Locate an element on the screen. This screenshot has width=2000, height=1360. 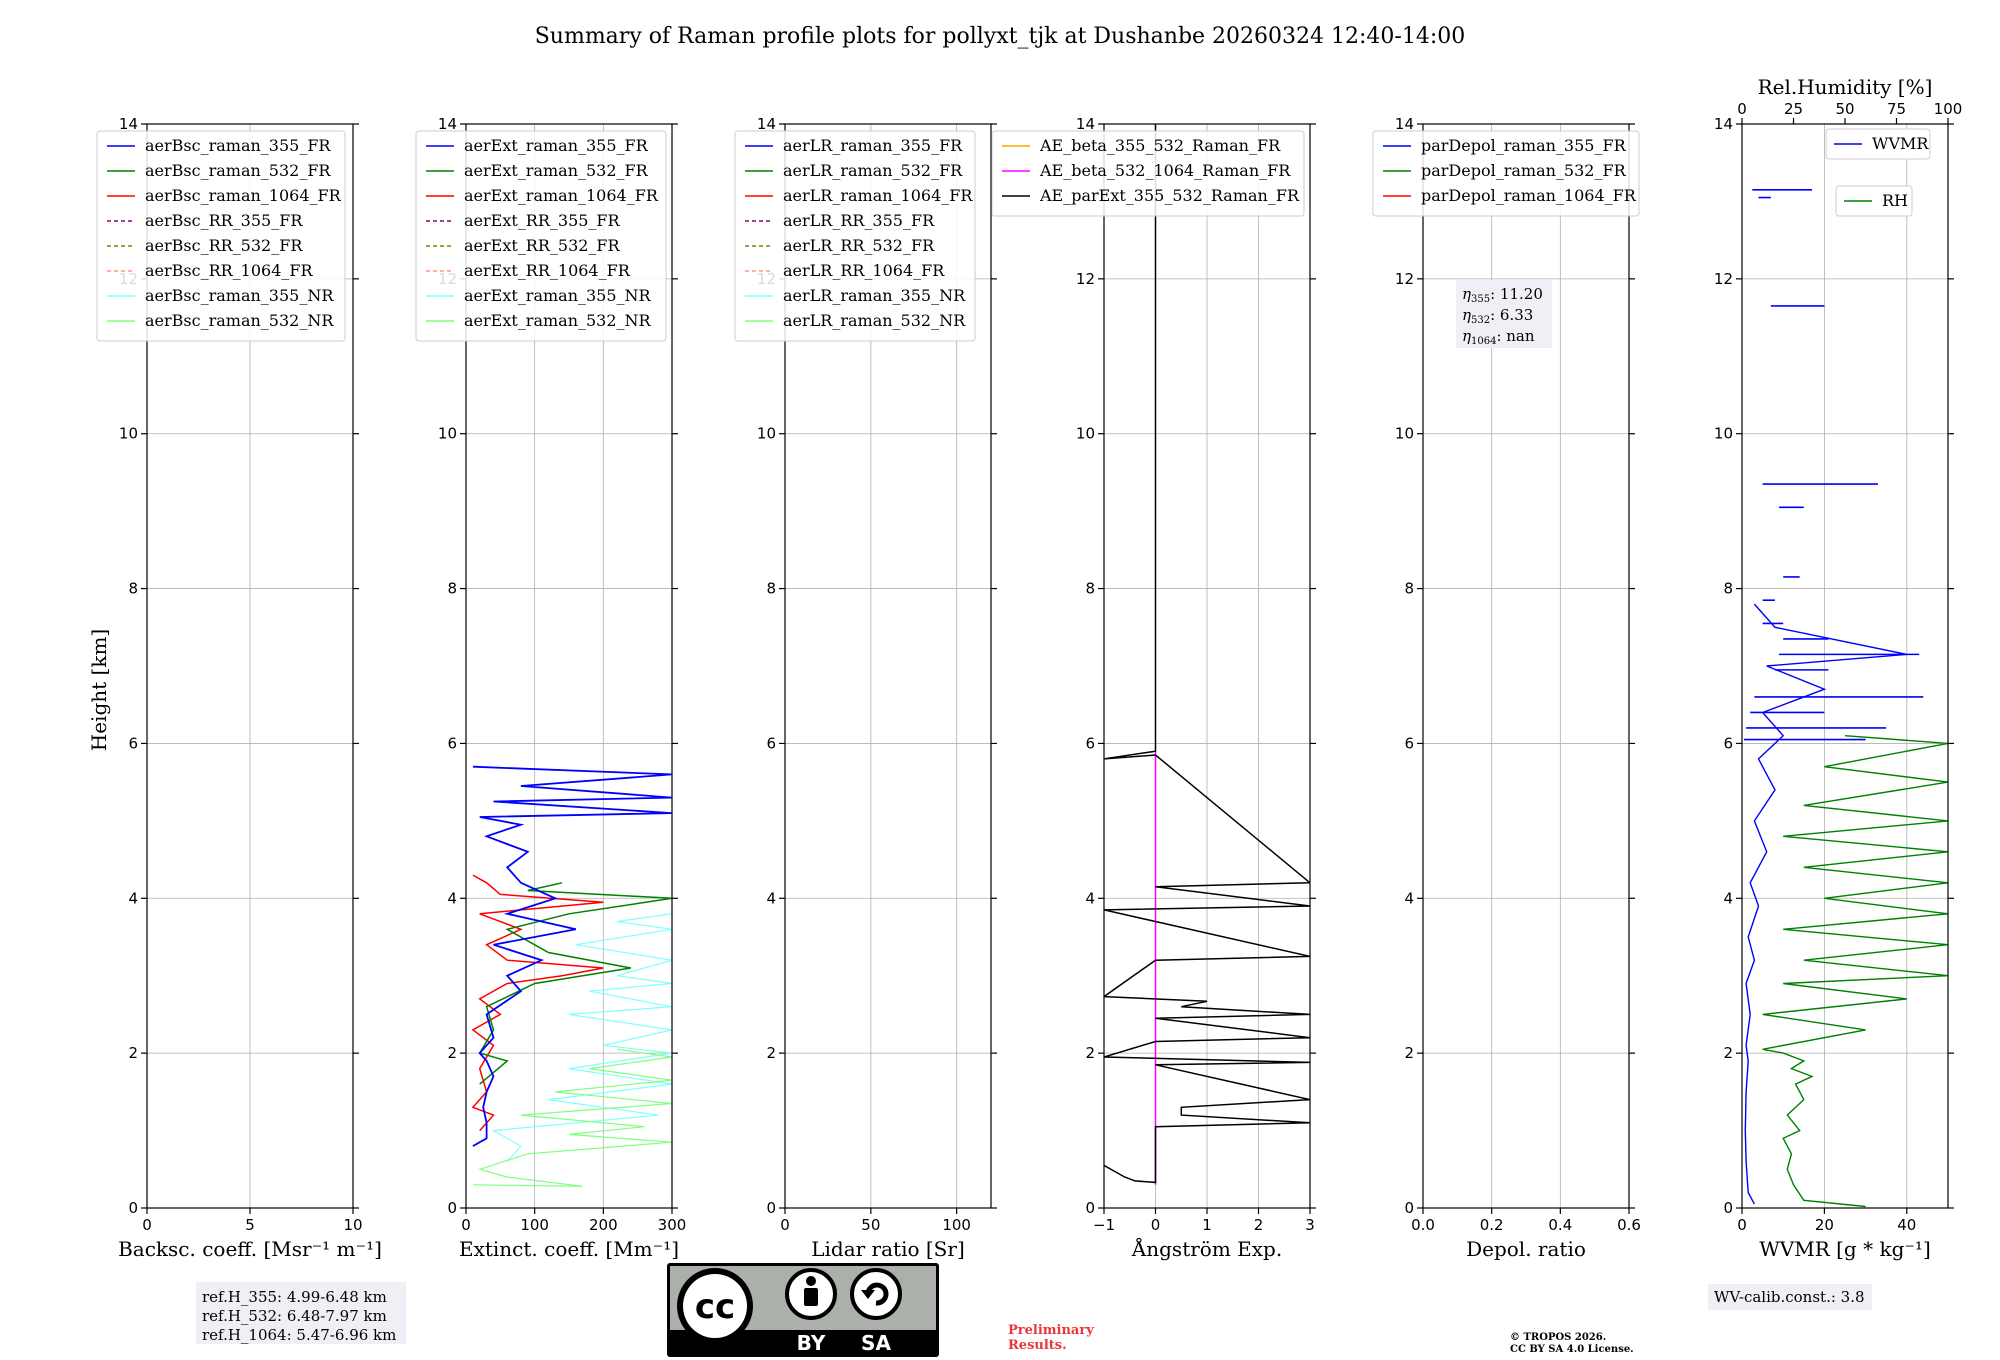
legend-label: aerLR_raman_532_FR is located at coordinates (873, 170).